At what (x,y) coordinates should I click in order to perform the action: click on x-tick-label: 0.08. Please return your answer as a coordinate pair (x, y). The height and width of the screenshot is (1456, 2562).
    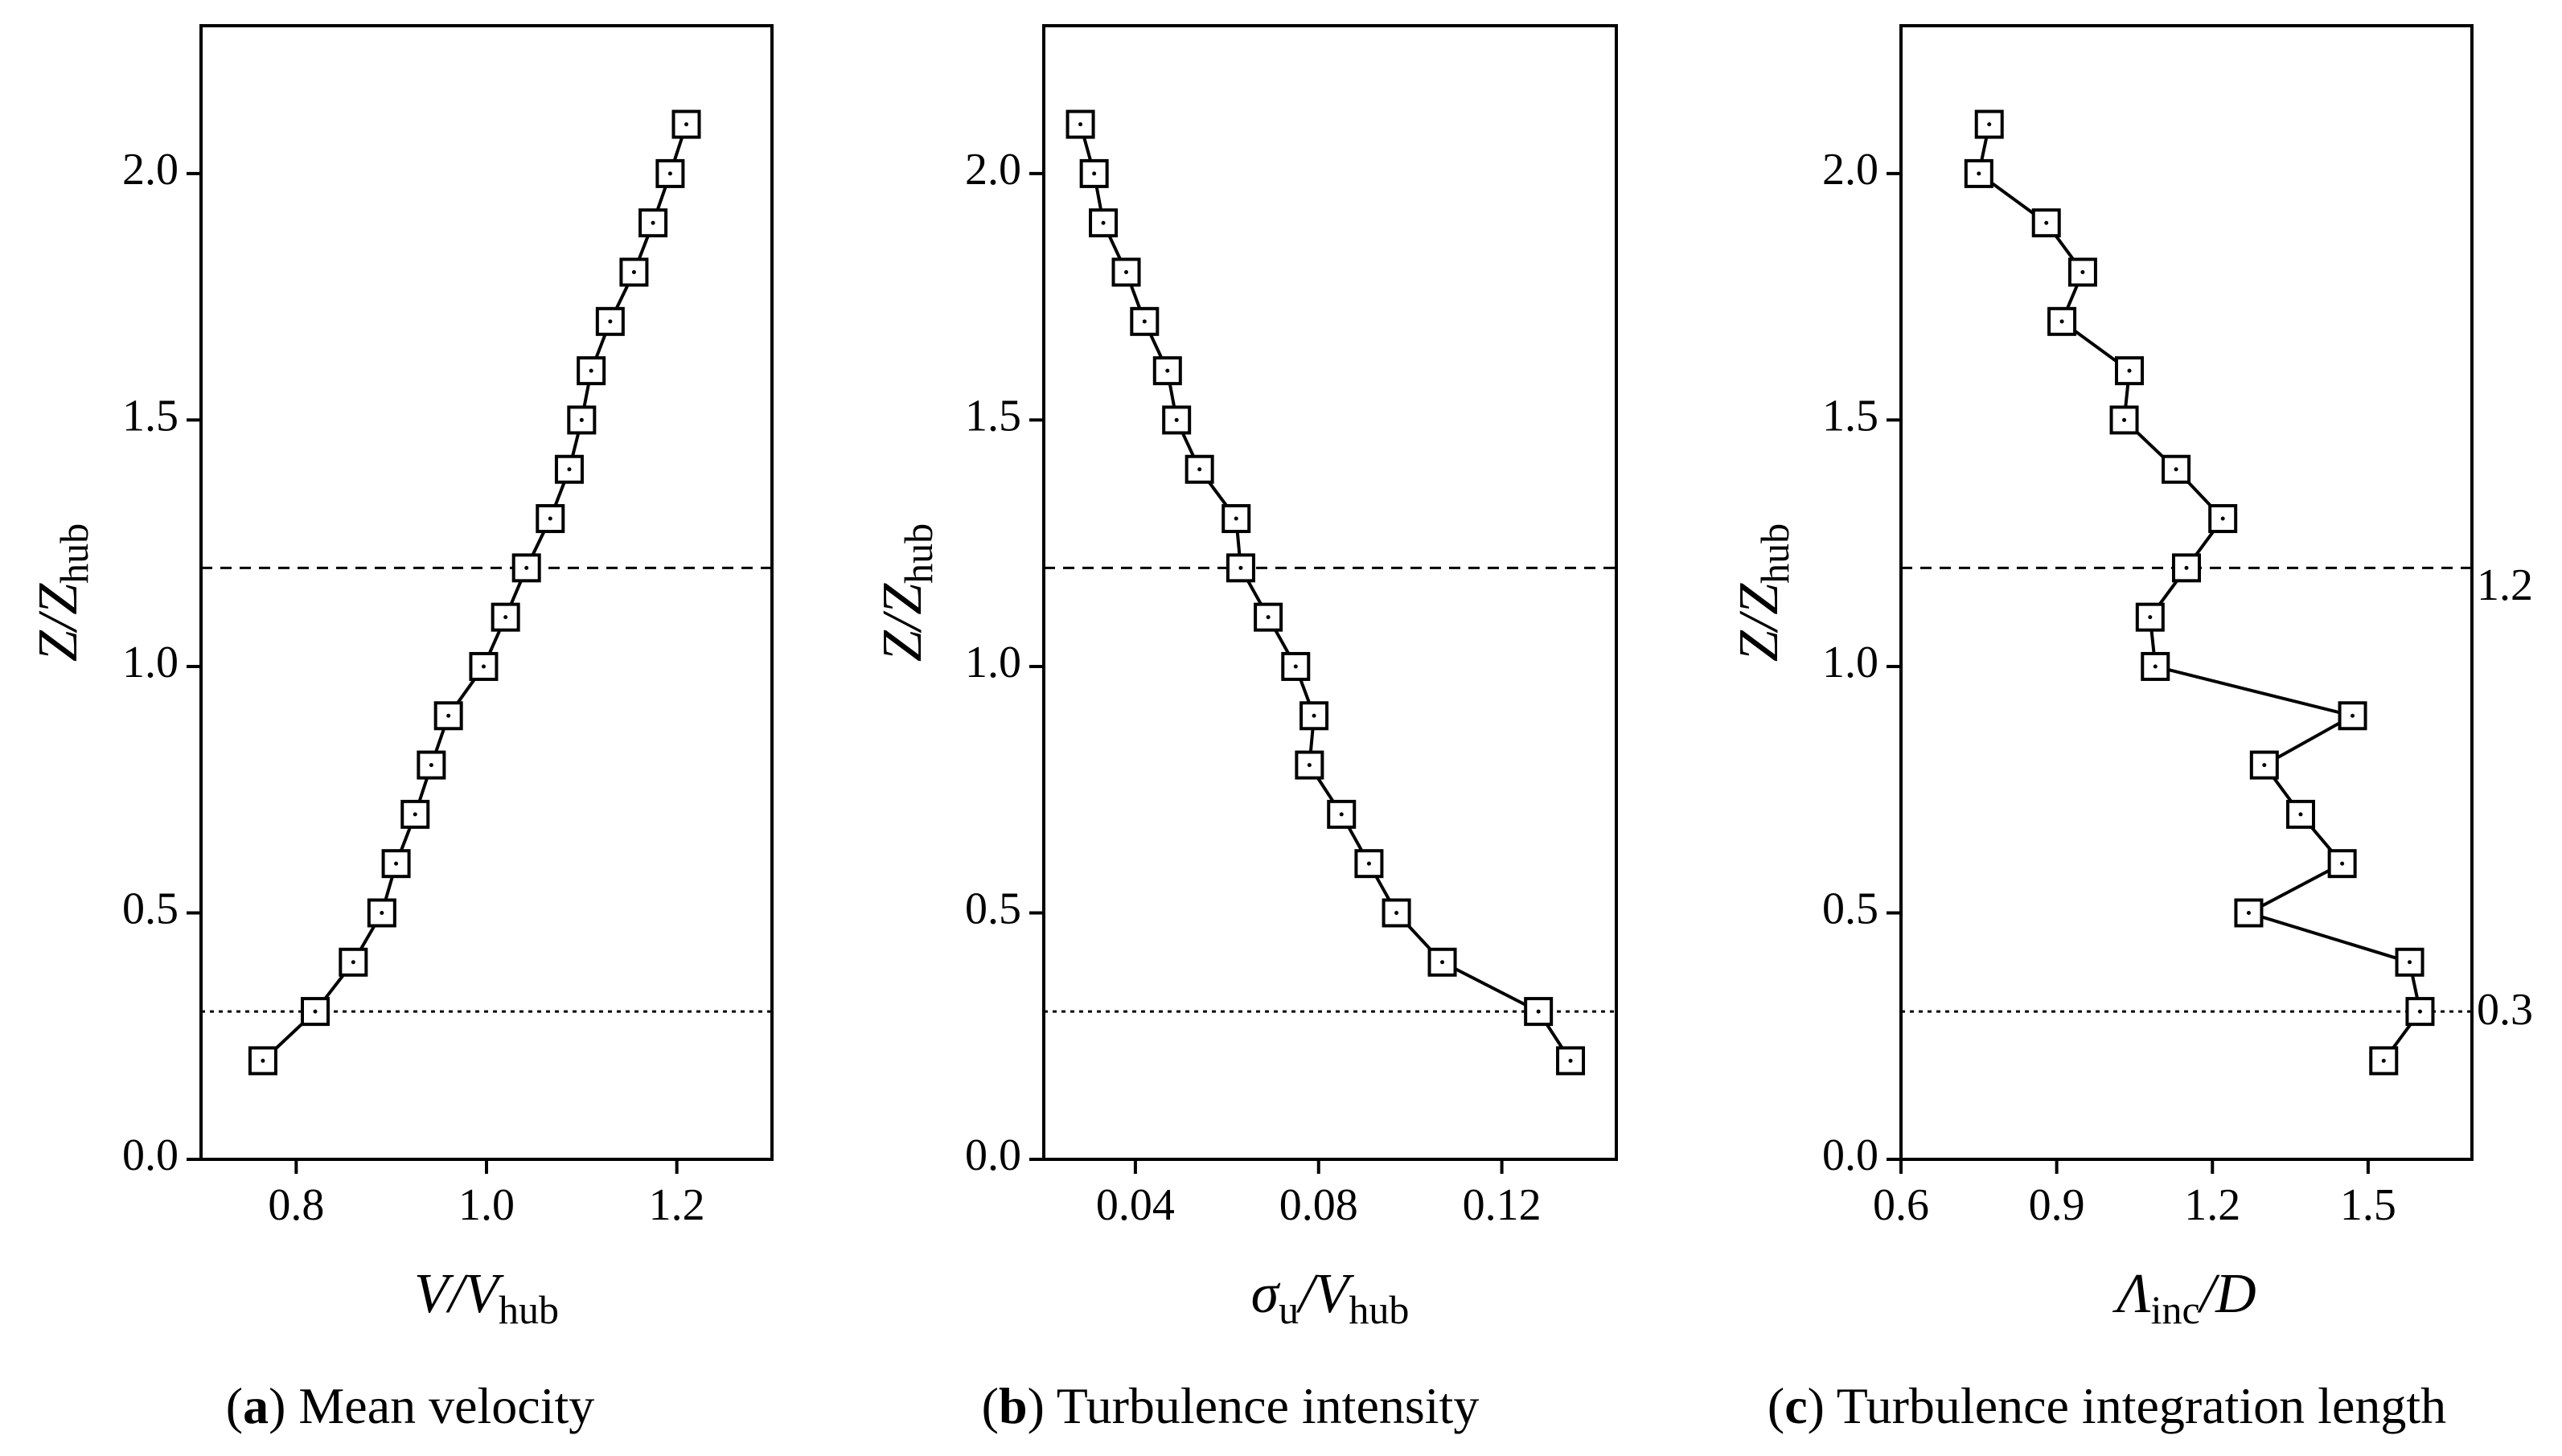
    Looking at the image, I should click on (1318, 1205).